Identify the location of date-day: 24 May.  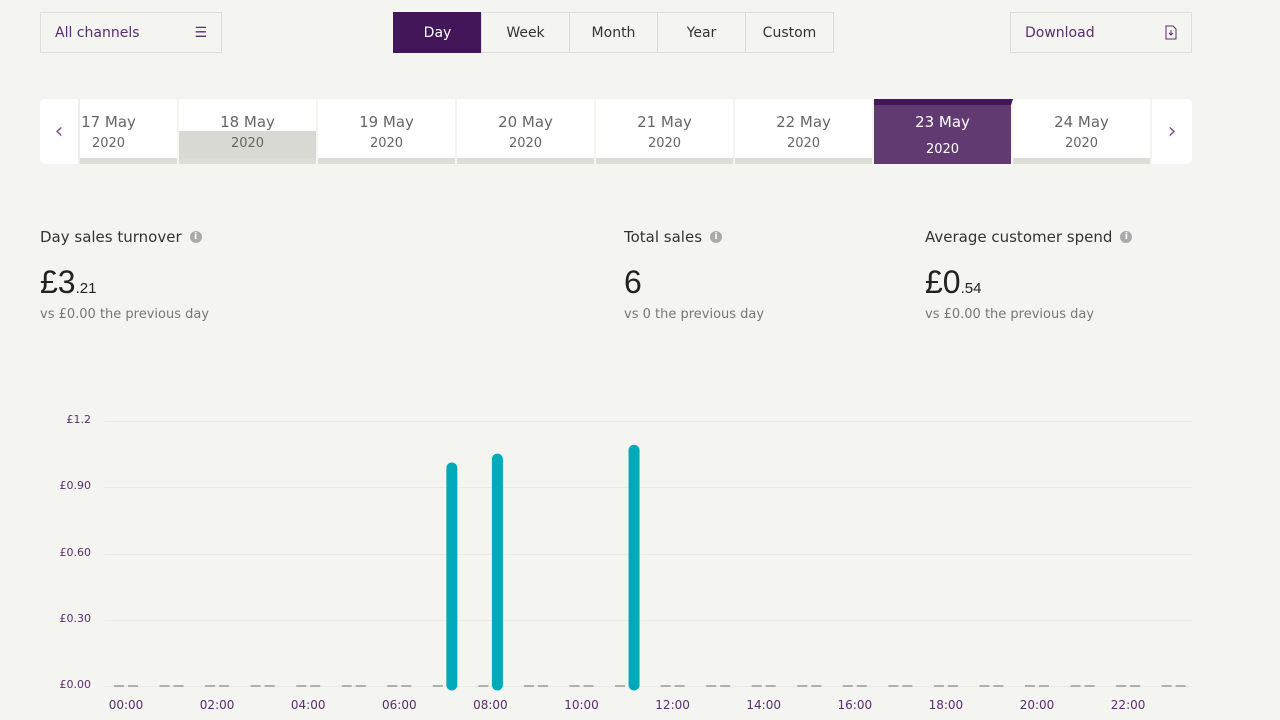
(1081, 122).